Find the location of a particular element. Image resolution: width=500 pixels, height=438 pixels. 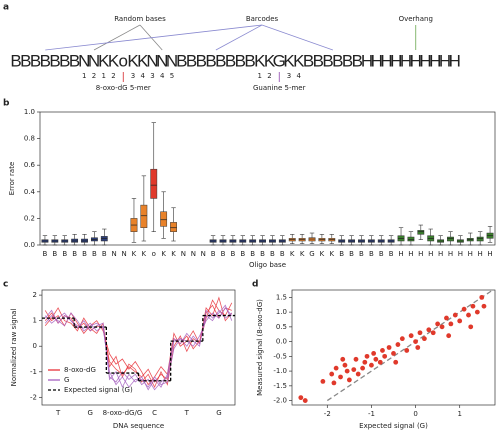

x-tick-label: o is located at coordinates (154, 254).